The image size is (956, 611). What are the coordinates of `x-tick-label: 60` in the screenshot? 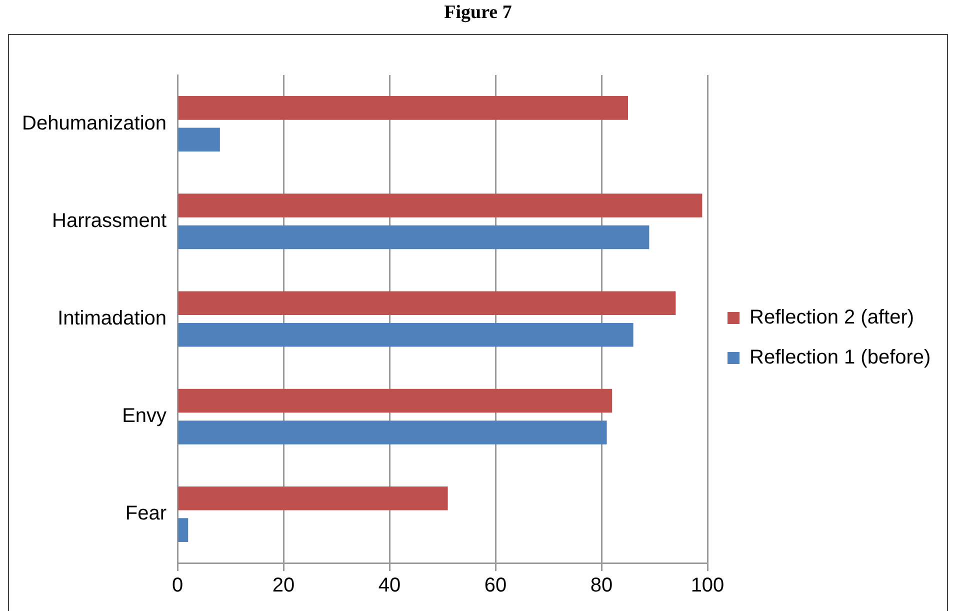 It's located at (495, 585).